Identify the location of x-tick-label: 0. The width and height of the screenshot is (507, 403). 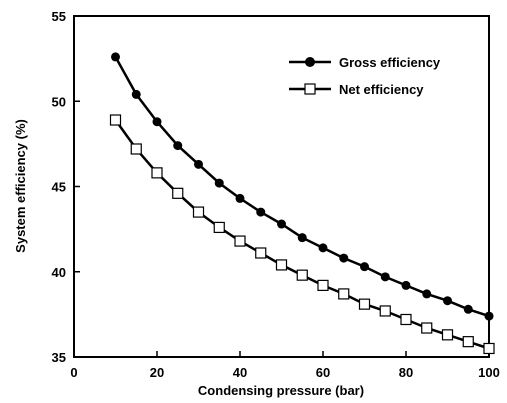
(73, 372).